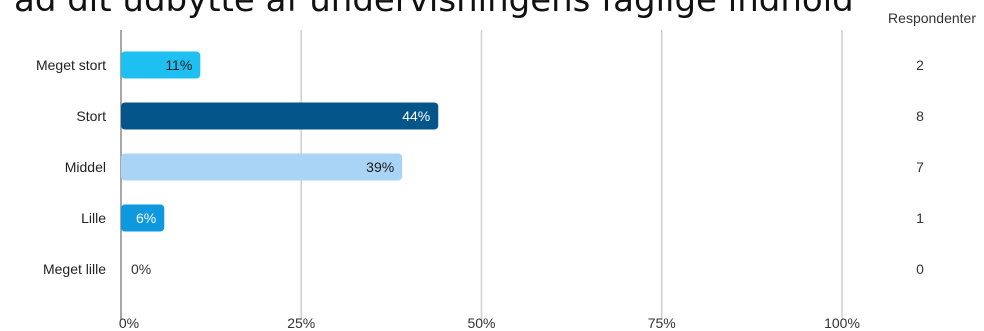  What do you see at coordinates (93, 218) in the screenshot?
I see `category-label: Lille` at bounding box center [93, 218].